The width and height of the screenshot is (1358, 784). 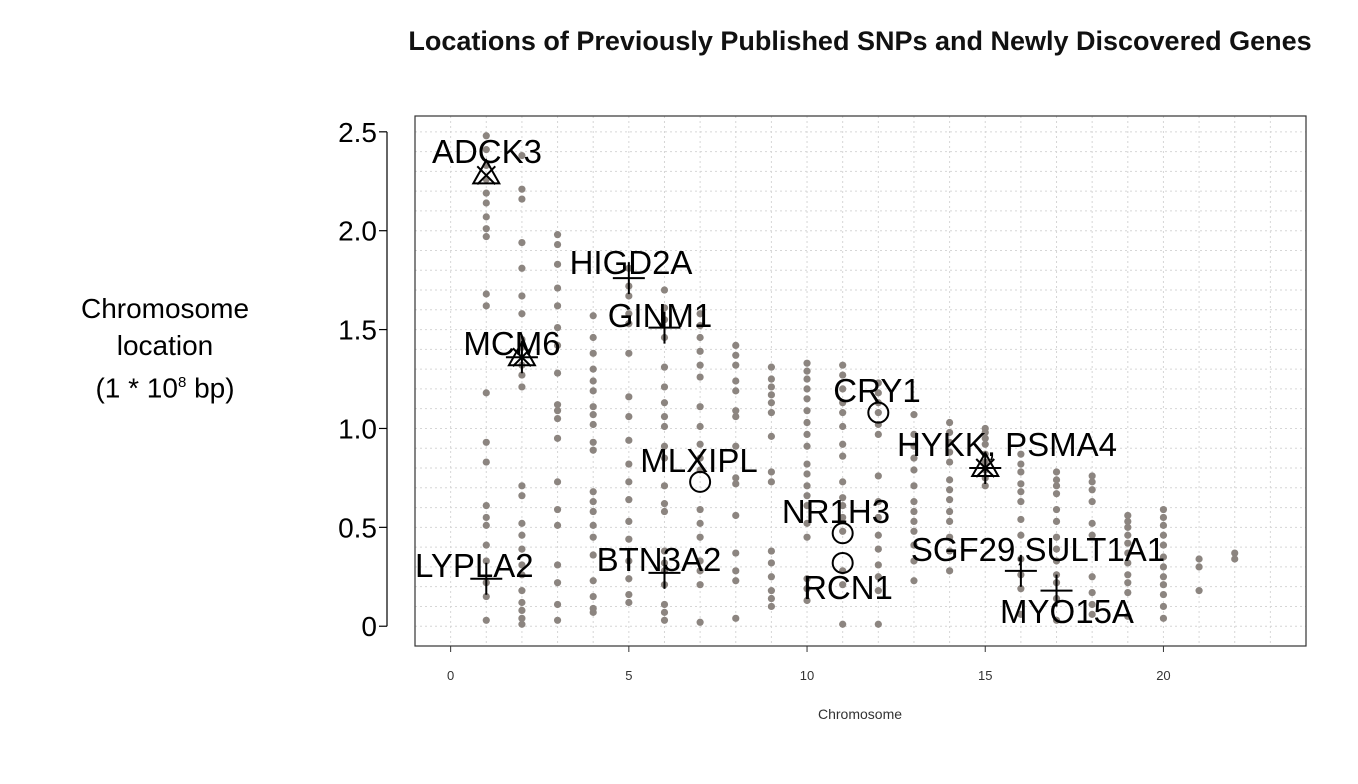 What do you see at coordinates (210, 388) in the screenshot?
I see `y-axis-label-suffix: bp)` at bounding box center [210, 388].